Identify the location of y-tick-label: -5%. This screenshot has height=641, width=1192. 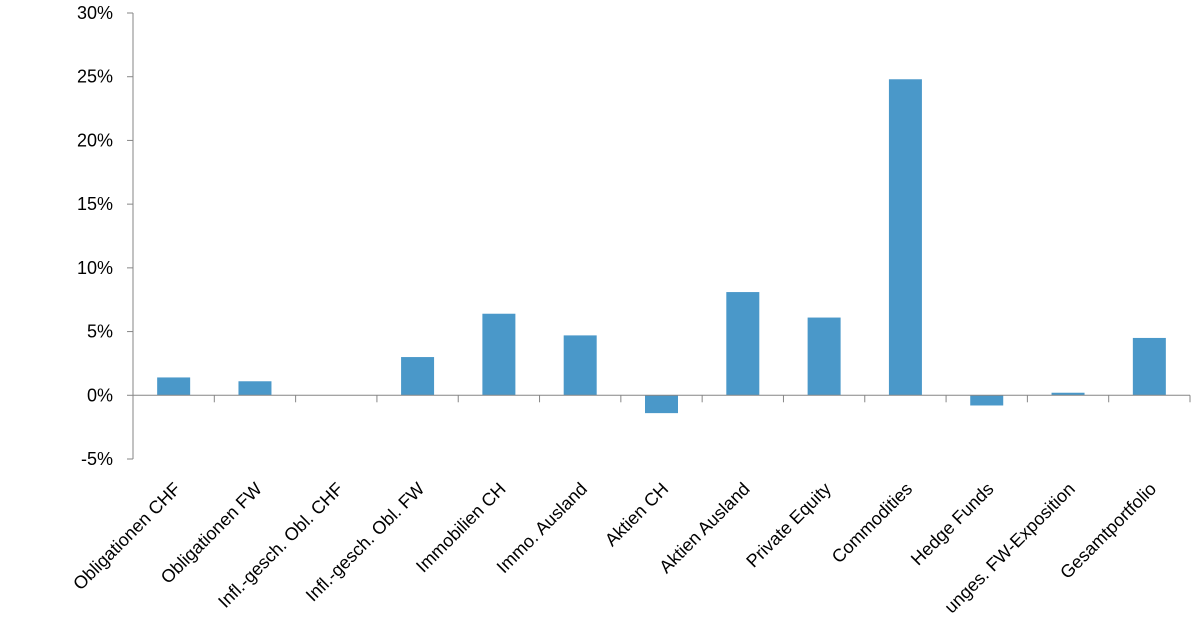
(97, 459).